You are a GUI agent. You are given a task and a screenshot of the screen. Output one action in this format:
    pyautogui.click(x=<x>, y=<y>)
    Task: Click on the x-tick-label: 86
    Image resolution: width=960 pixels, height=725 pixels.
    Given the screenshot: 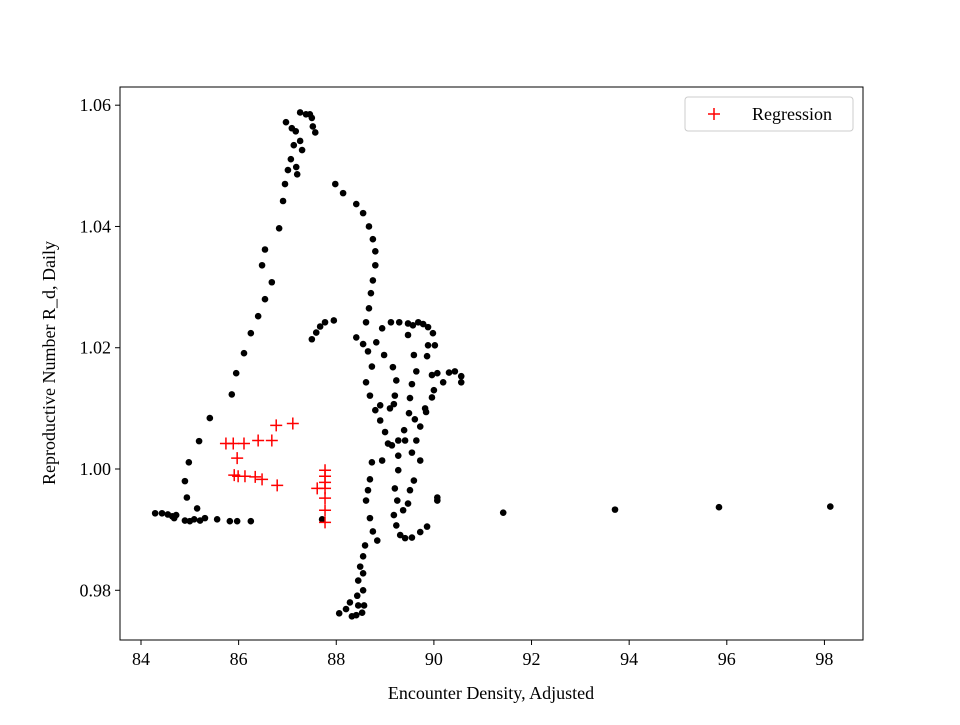 What is the action you would take?
    pyautogui.click(x=239, y=659)
    